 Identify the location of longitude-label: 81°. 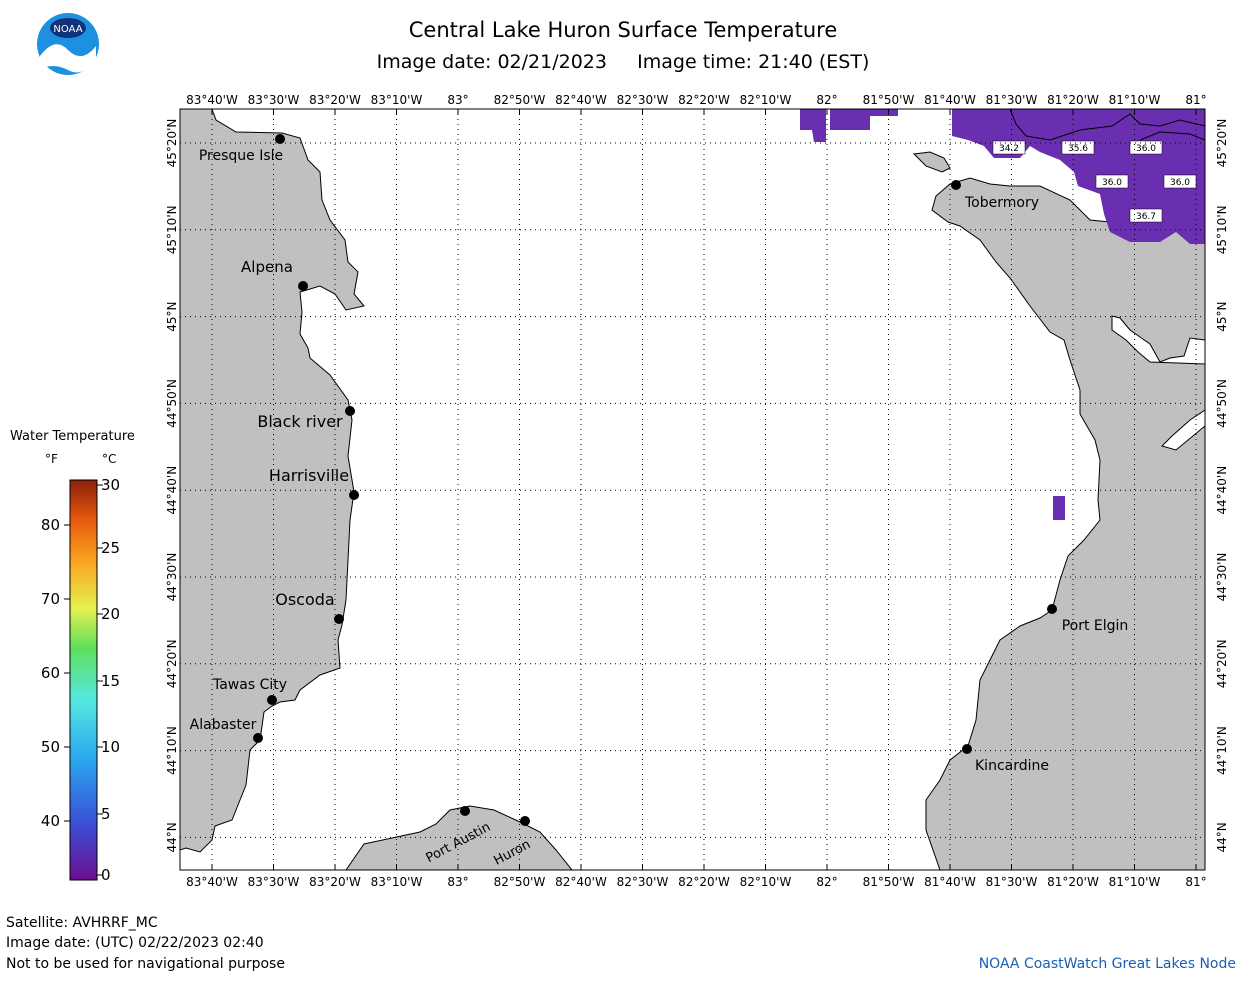
(1195, 882).